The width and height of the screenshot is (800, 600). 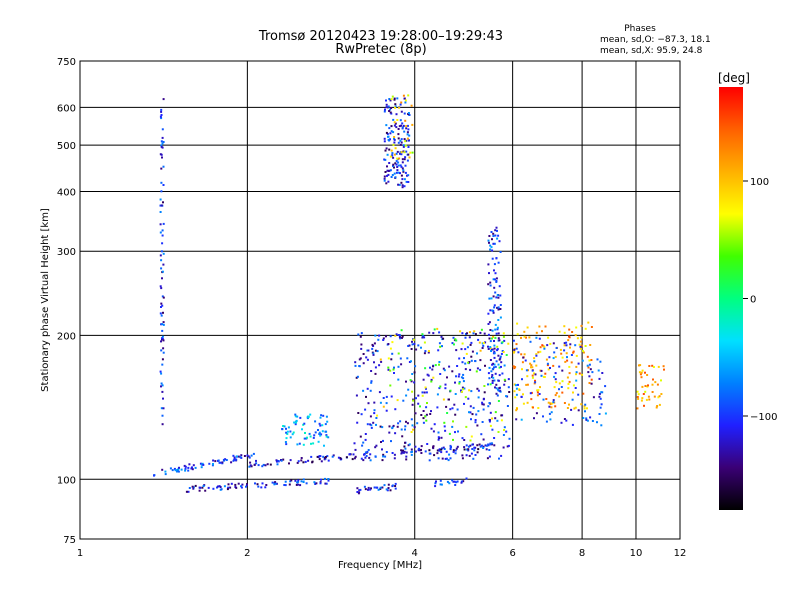 I want to click on colorbar-tick-label: −100, so click(x=763, y=417).